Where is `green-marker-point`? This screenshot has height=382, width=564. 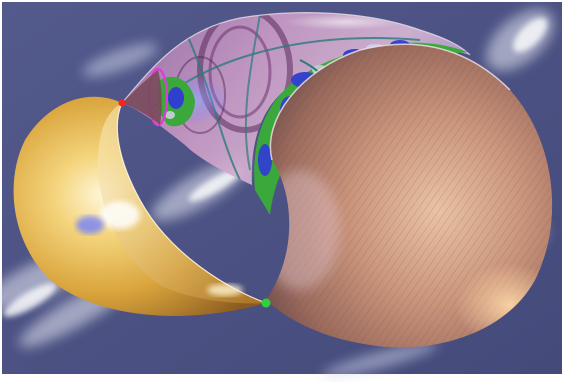
green-marker-point is located at coordinates (266, 303).